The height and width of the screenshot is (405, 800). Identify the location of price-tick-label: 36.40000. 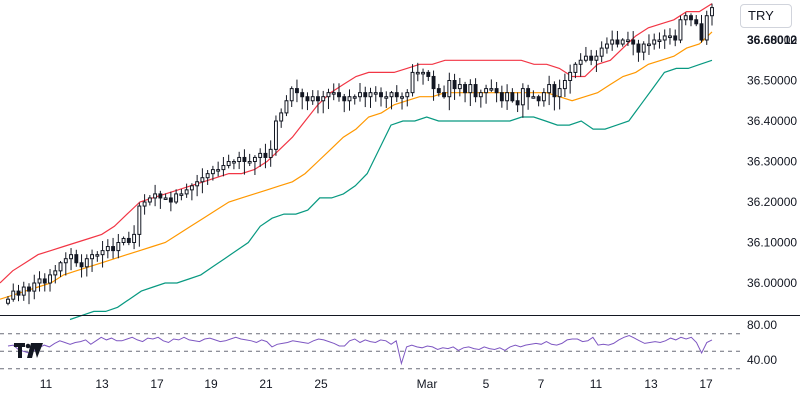
(772, 121).